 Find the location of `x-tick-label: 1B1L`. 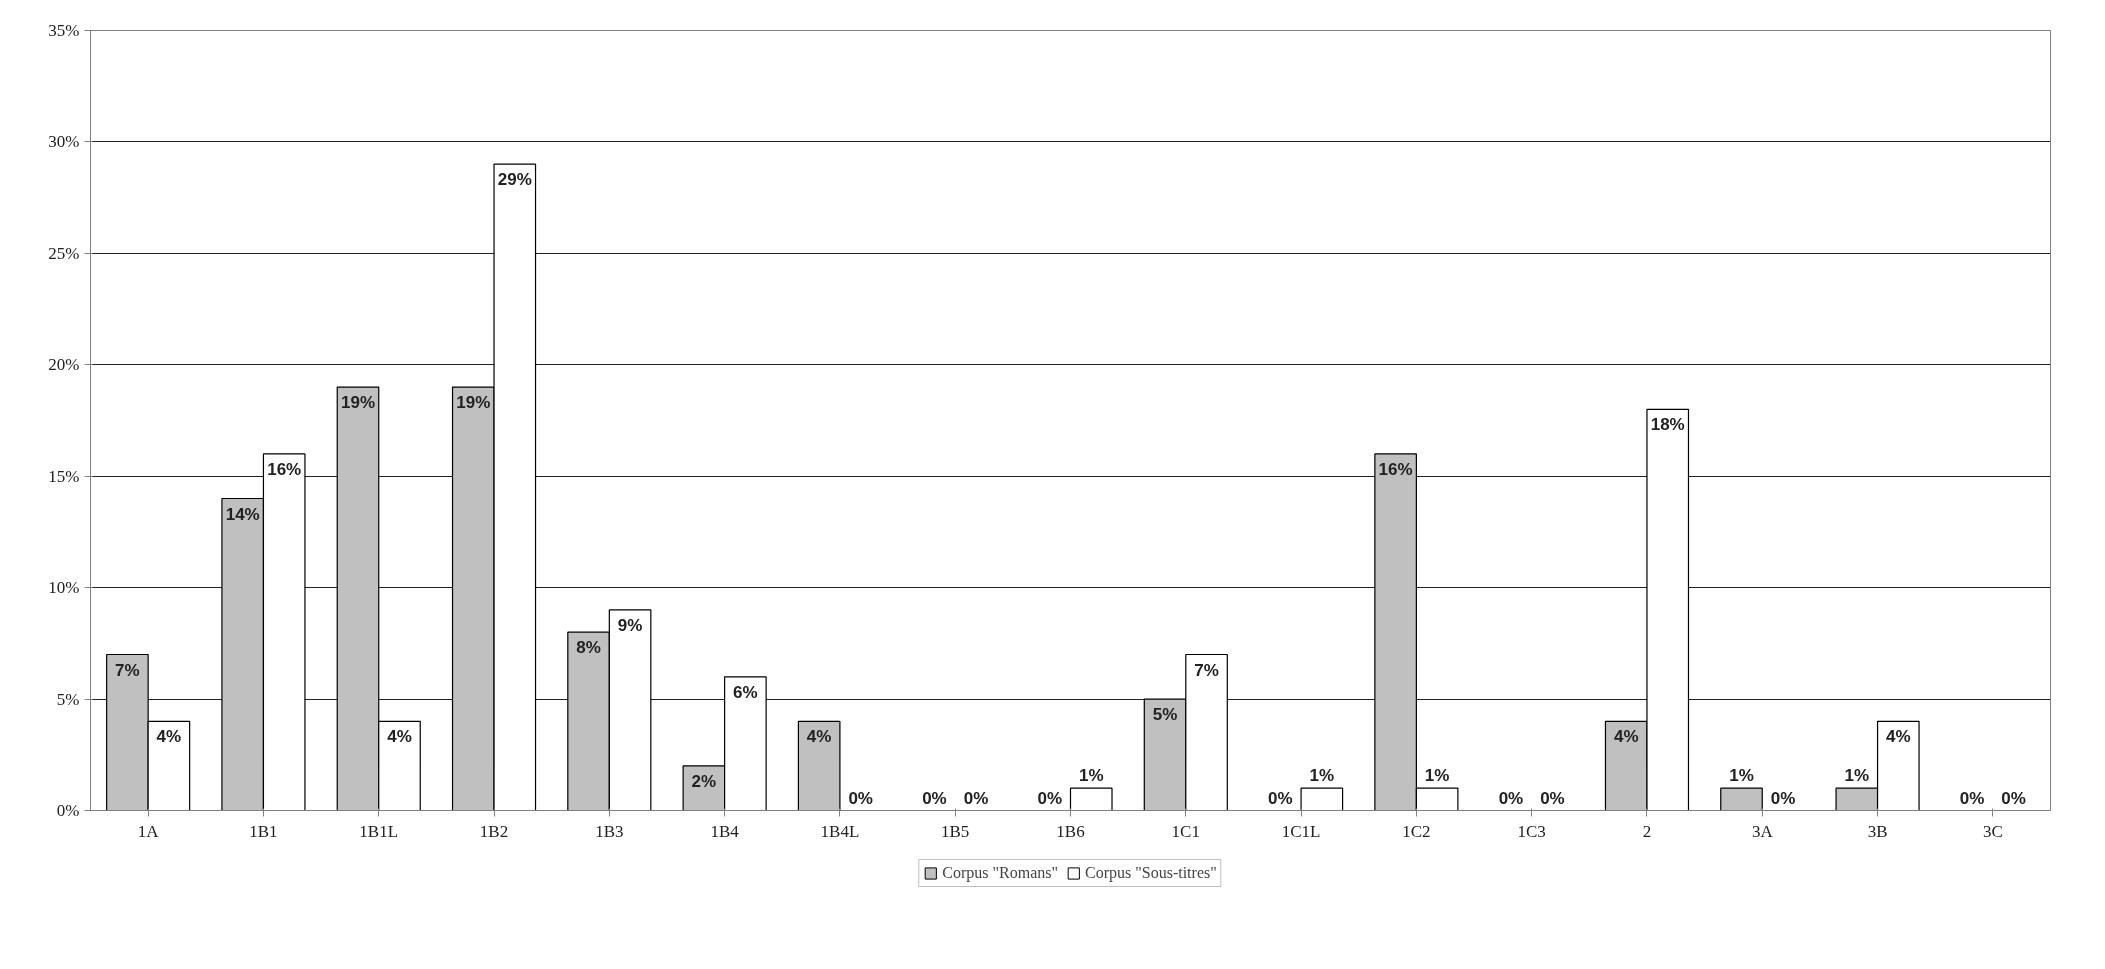

x-tick-label: 1B1L is located at coordinates (379, 831).